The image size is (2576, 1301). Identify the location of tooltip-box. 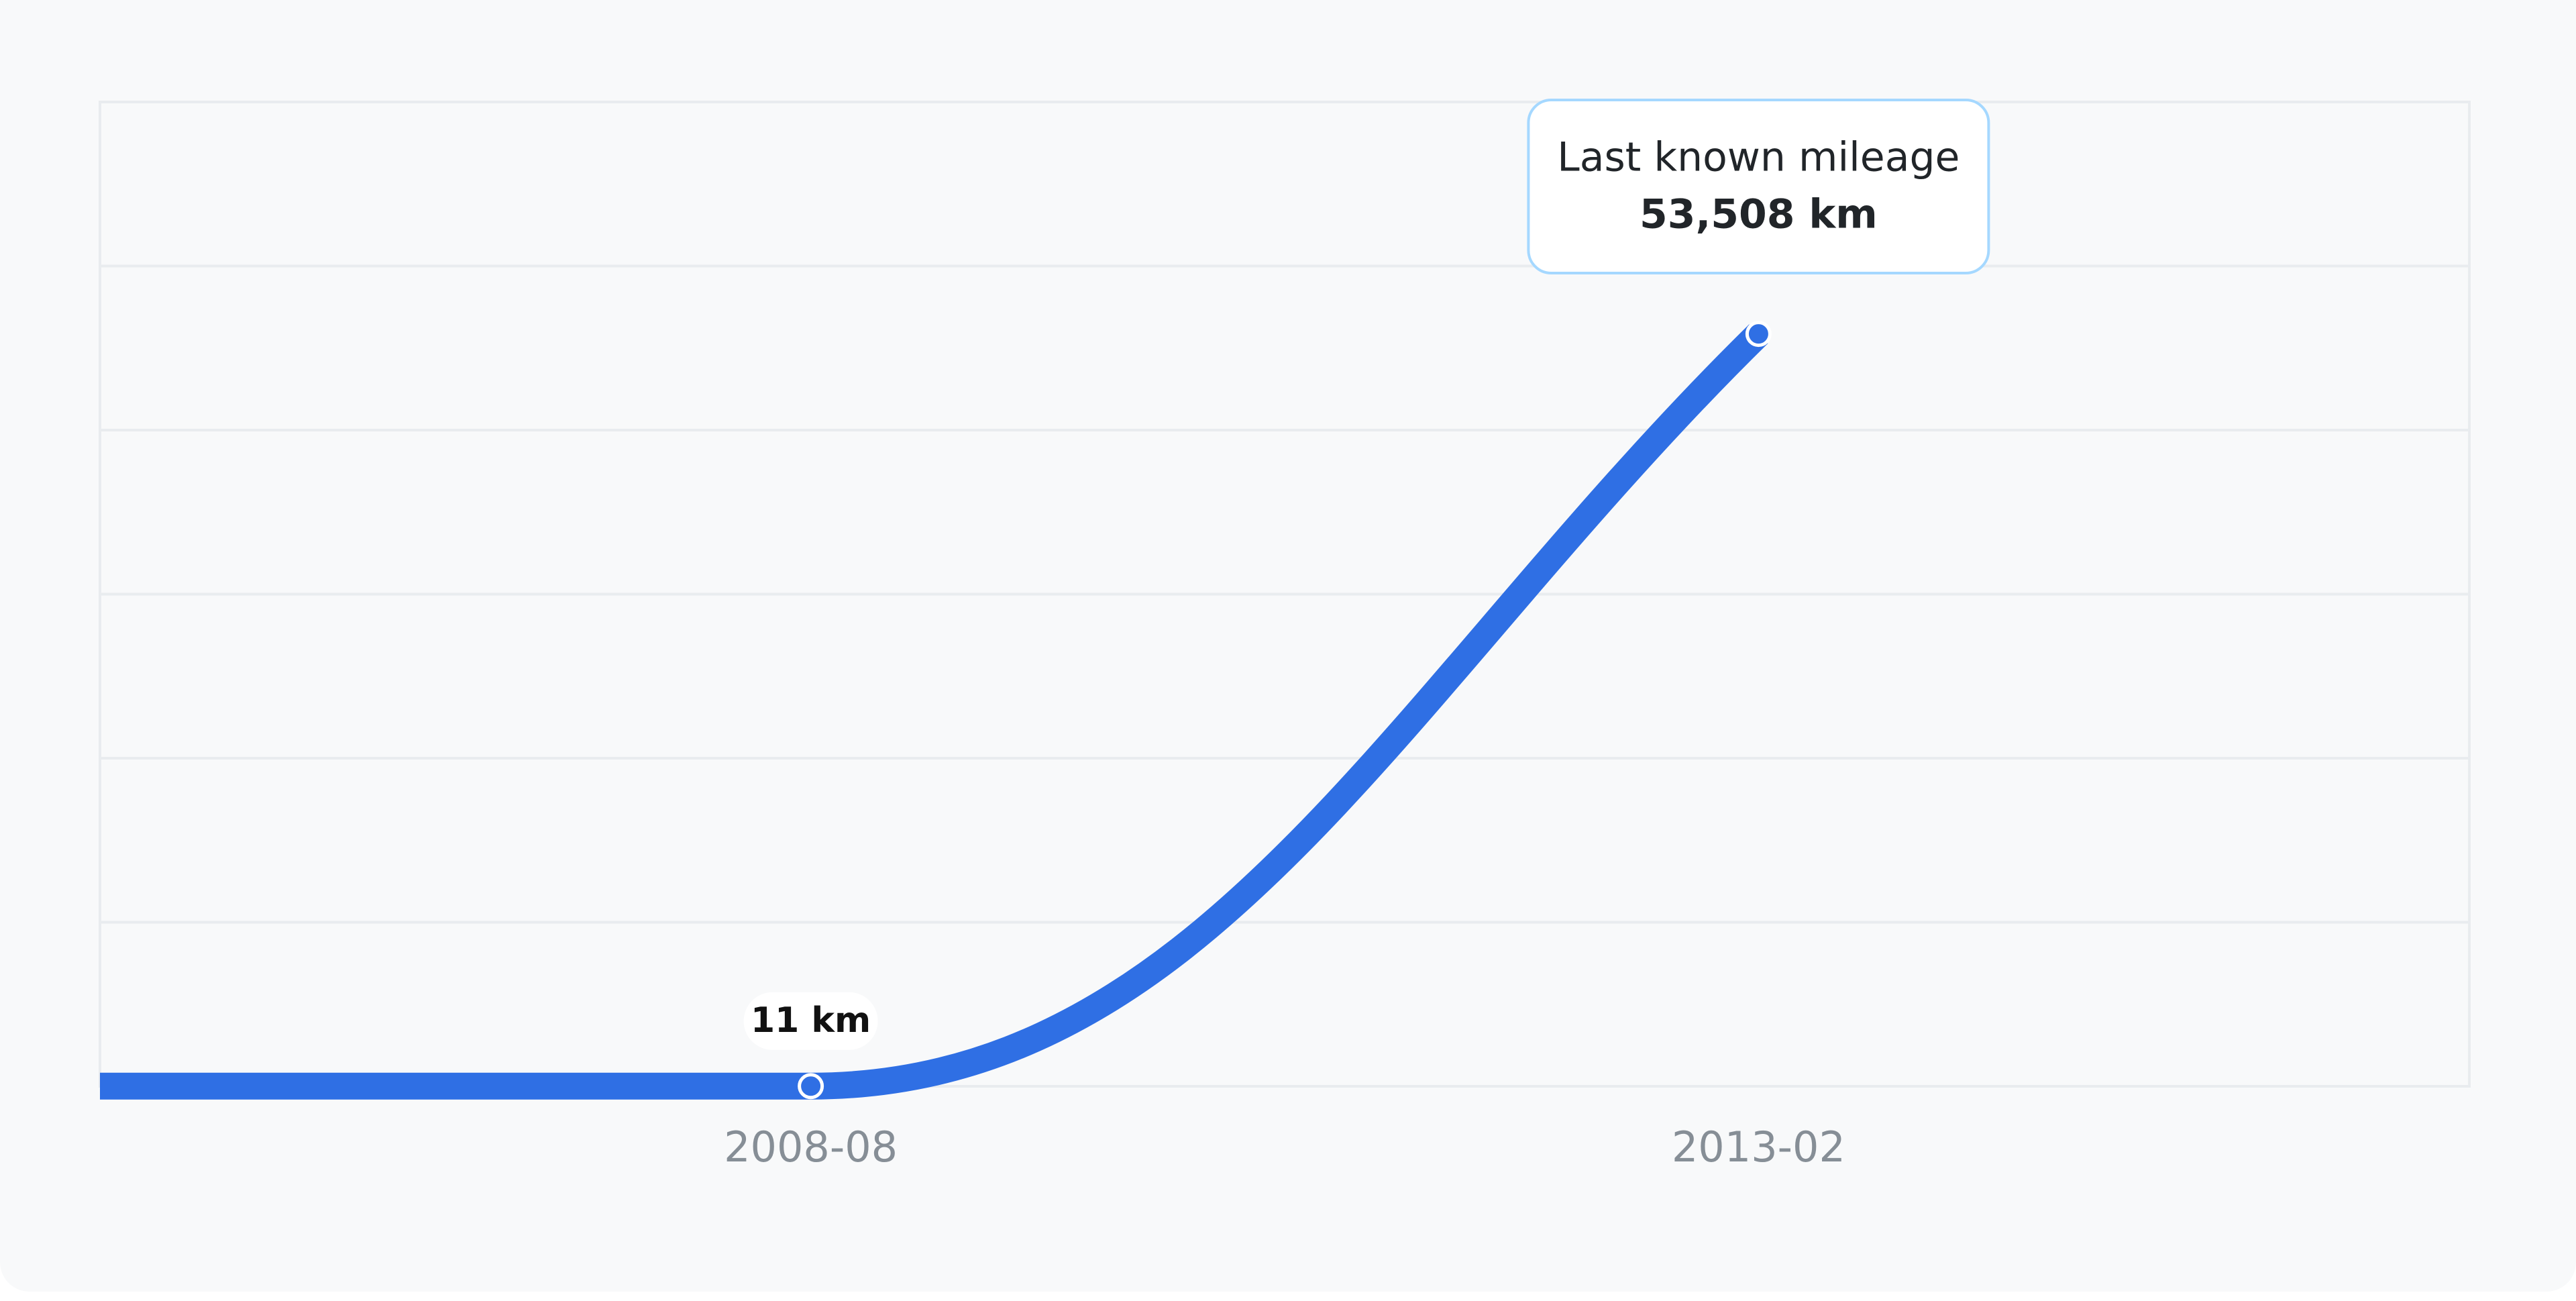
(1758, 186).